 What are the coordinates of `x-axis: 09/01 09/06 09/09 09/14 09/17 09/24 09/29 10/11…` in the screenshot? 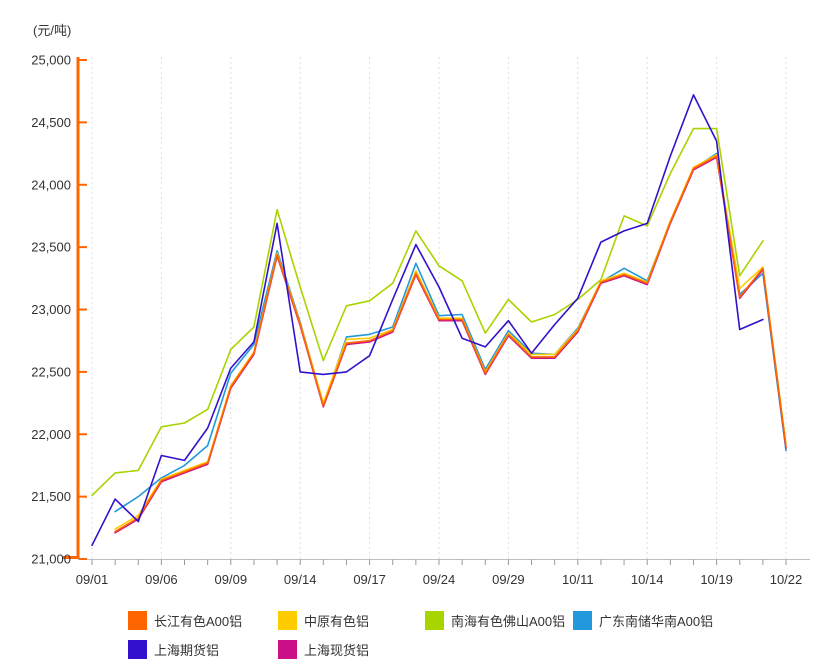 It's located at (443, 573).